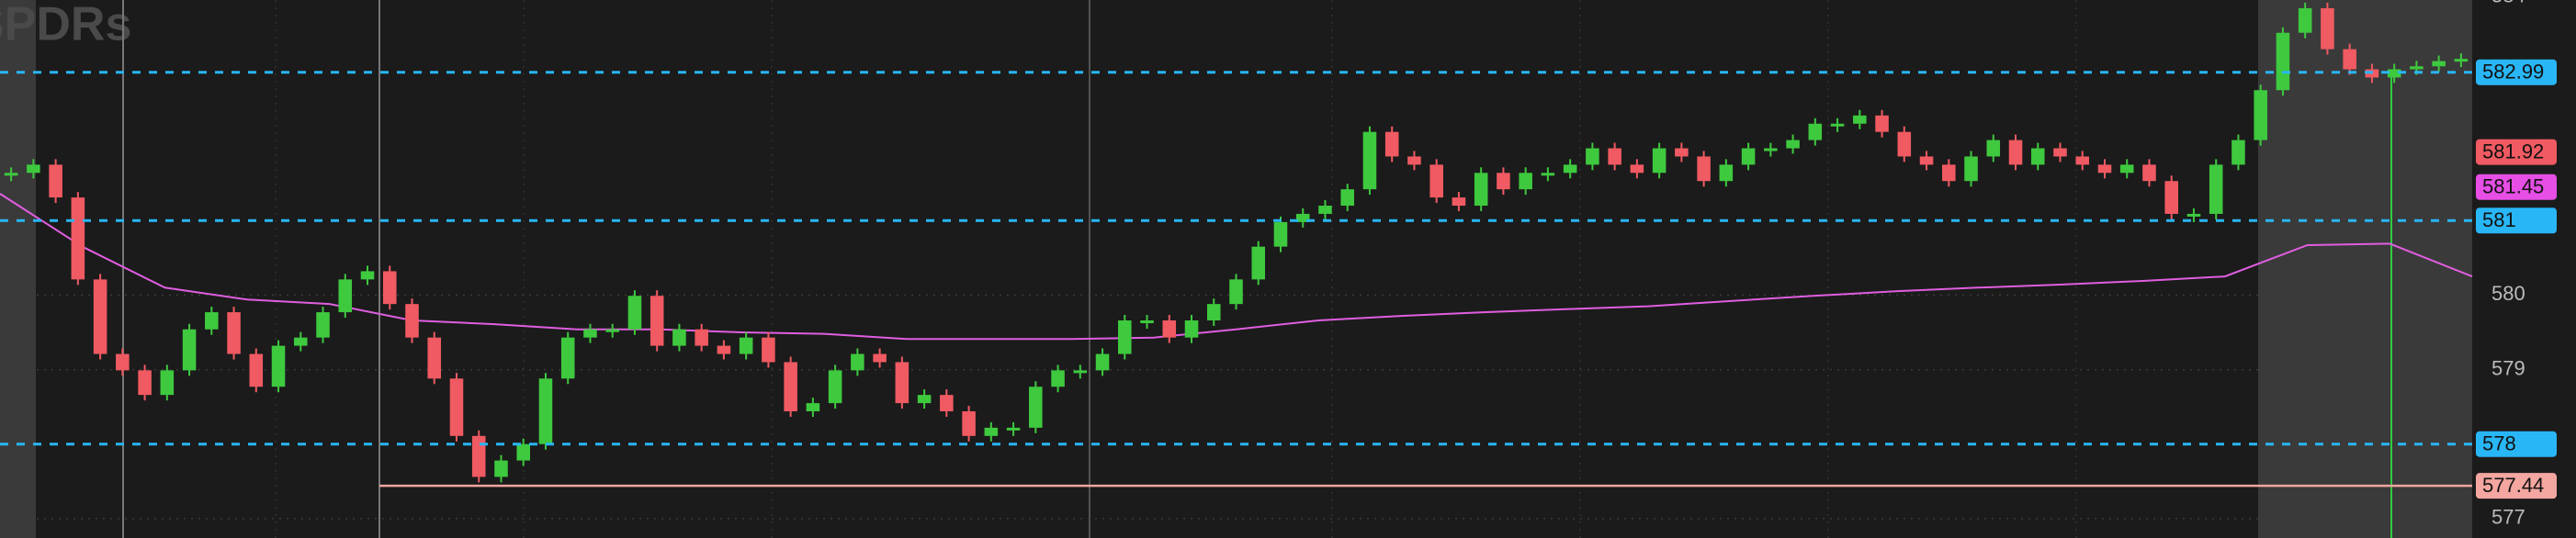  I want to click on premarket-shade, so click(18, 269).